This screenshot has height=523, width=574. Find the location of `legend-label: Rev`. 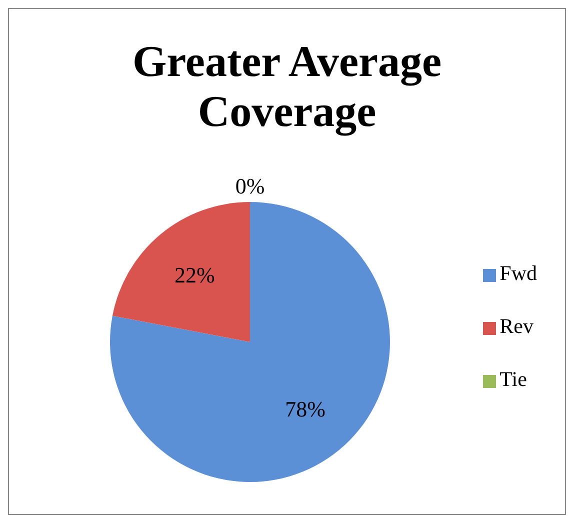

legend-label: Rev is located at coordinates (517, 326).